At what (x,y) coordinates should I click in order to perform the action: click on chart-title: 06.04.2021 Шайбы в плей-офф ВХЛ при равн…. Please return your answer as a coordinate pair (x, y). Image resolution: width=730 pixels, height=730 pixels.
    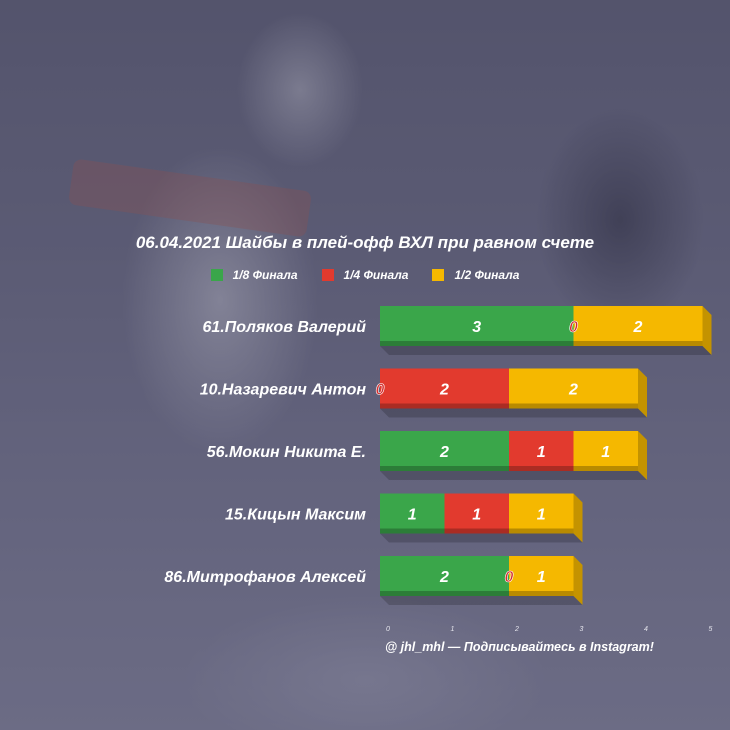
    Looking at the image, I should click on (365, 242).